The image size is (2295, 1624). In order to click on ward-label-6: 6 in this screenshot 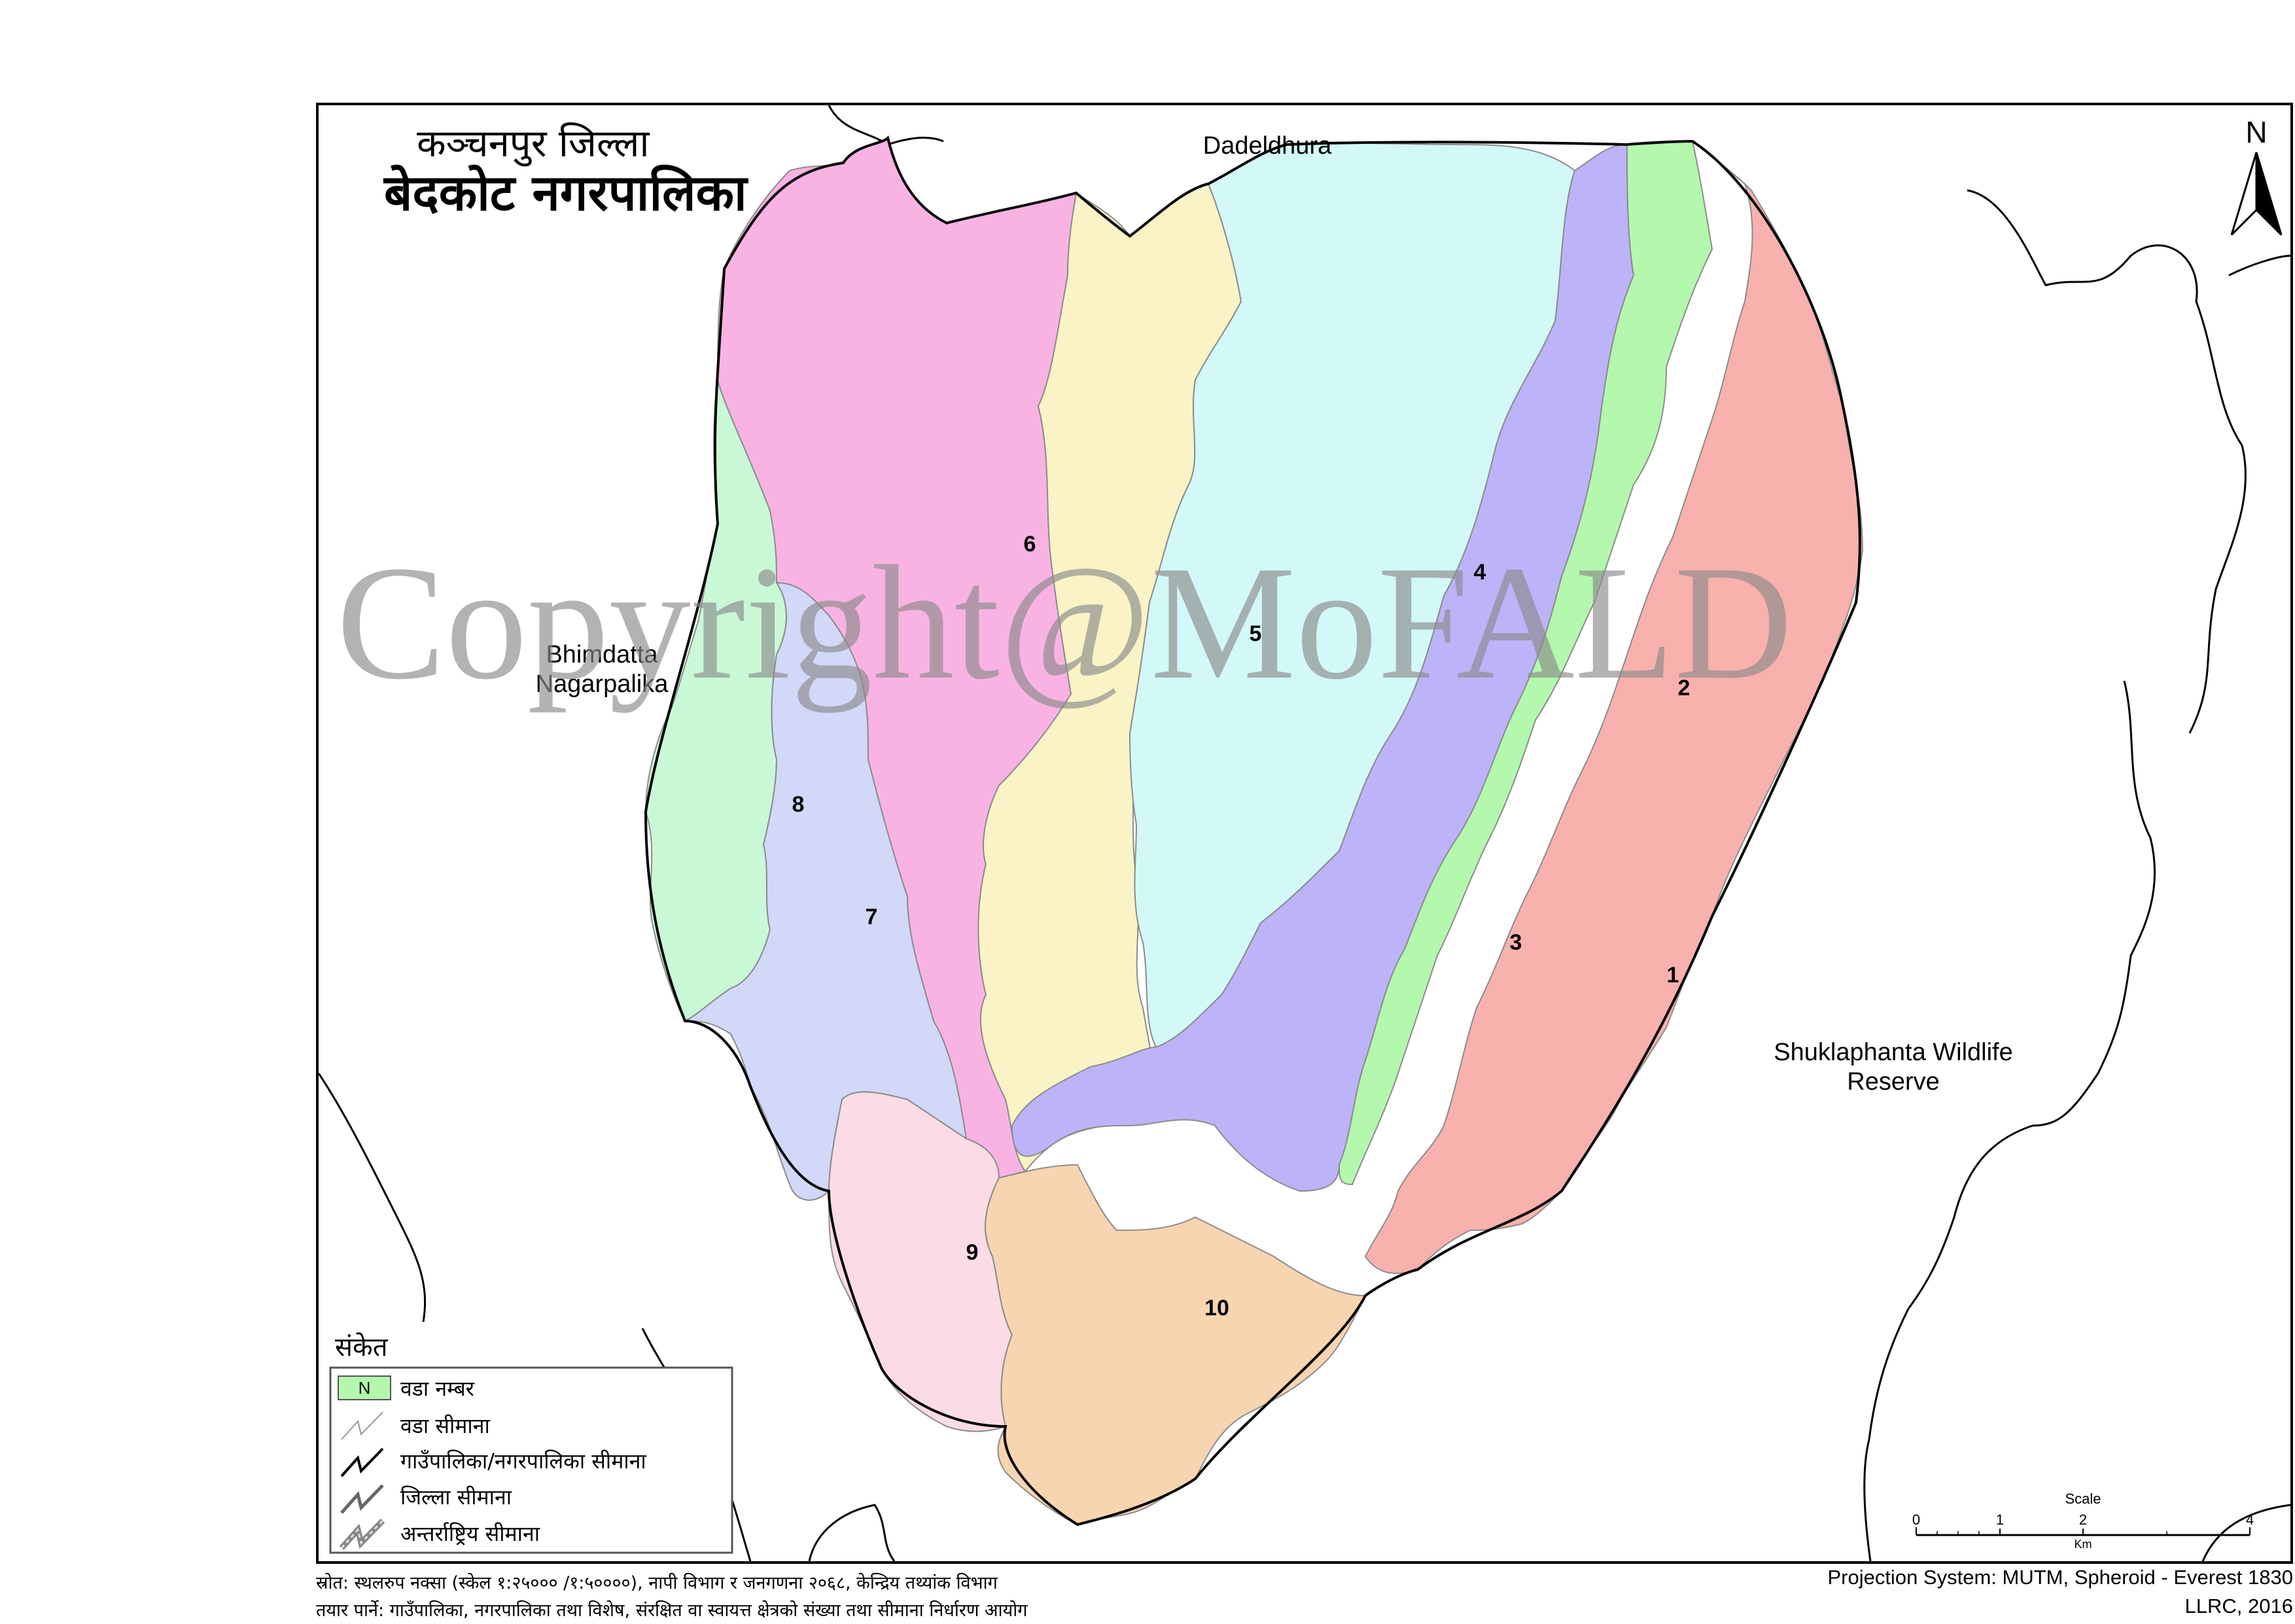, I will do `click(1030, 544)`.